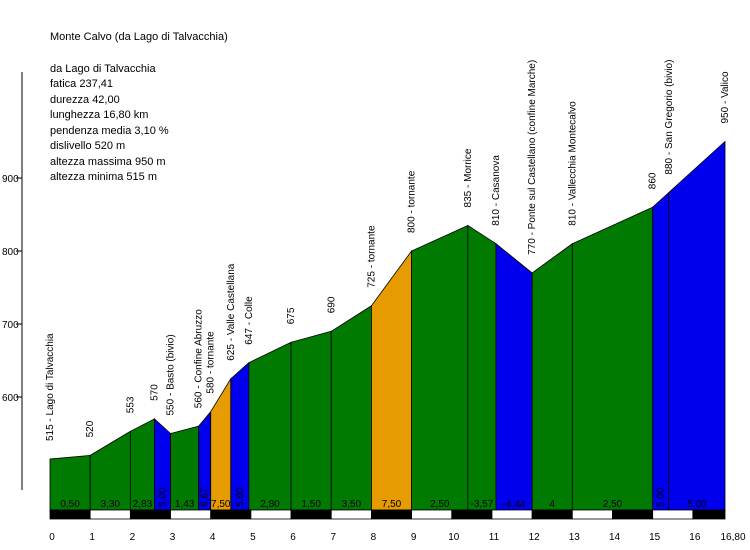 This screenshot has height=550, width=750. What do you see at coordinates (352, 504) in the screenshot?
I see `segment-grade-label: 3,50` at bounding box center [352, 504].